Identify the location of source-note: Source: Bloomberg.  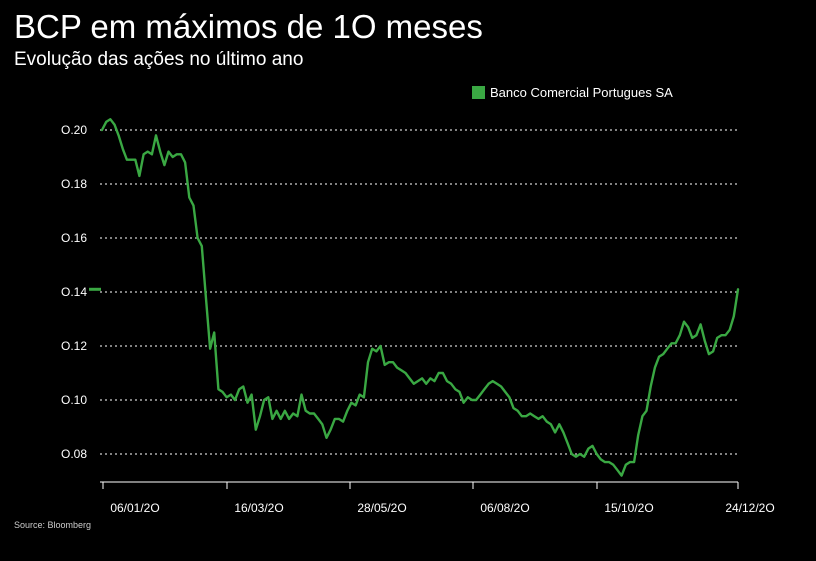
(53, 525).